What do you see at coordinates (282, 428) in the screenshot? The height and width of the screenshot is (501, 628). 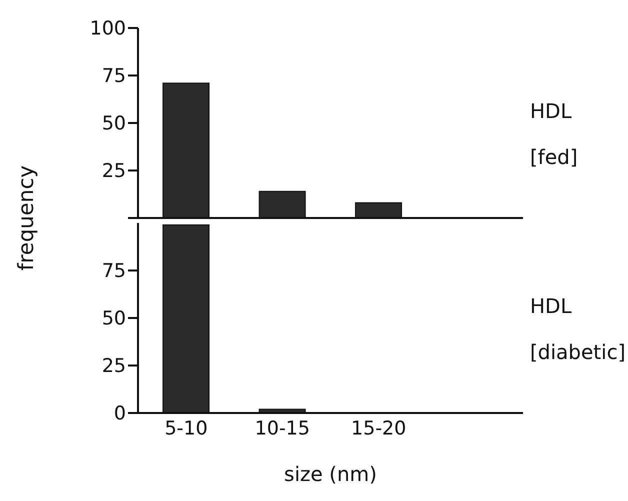 I see `x-tick-label: 10-15` at bounding box center [282, 428].